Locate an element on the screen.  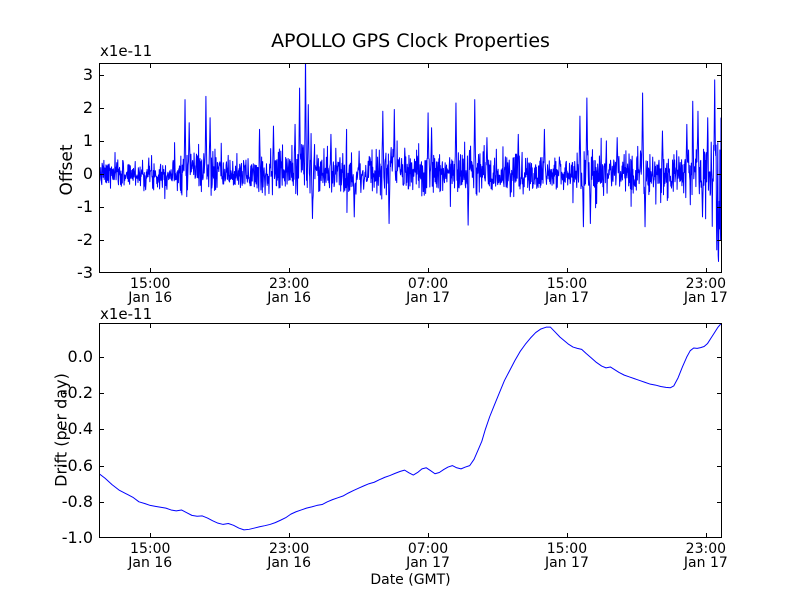
x-axis-label: Date (GMT) is located at coordinates (410, 580).